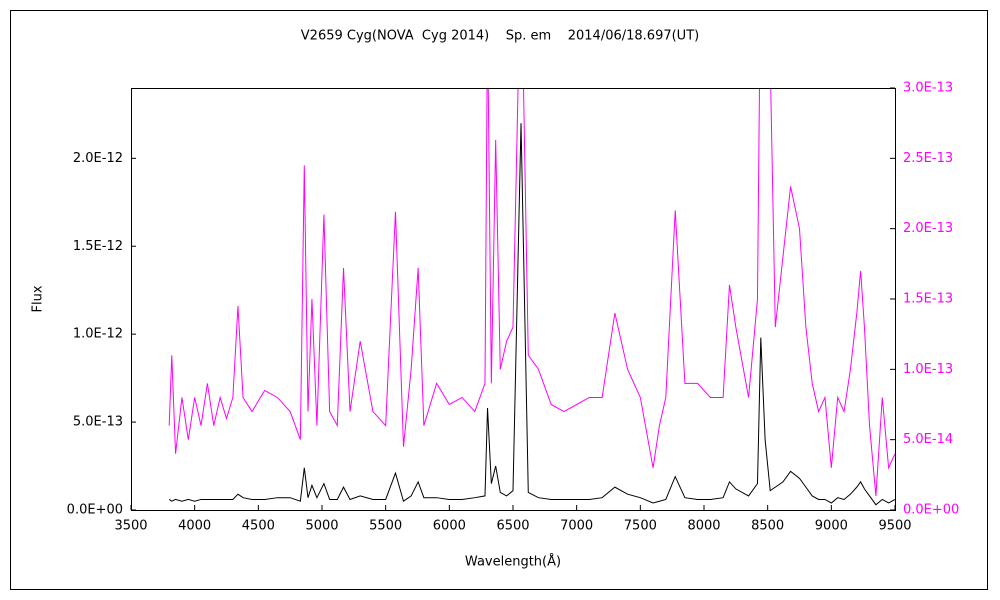  Describe the element at coordinates (640, 526) in the screenshot. I see `x-tick-label: 7500` at that location.